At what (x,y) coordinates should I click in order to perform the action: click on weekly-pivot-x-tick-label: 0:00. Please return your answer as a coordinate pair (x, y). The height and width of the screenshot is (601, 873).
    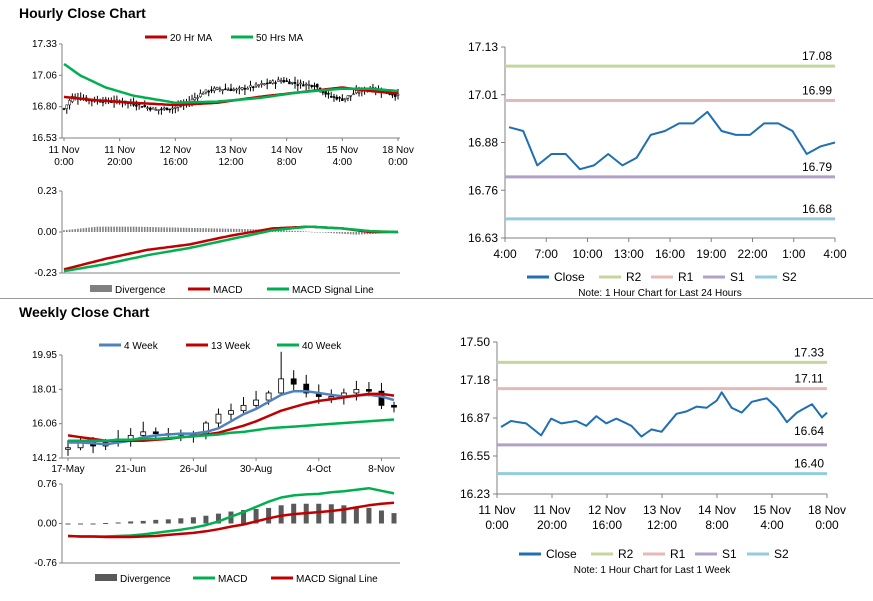
    Looking at the image, I should click on (827, 525).